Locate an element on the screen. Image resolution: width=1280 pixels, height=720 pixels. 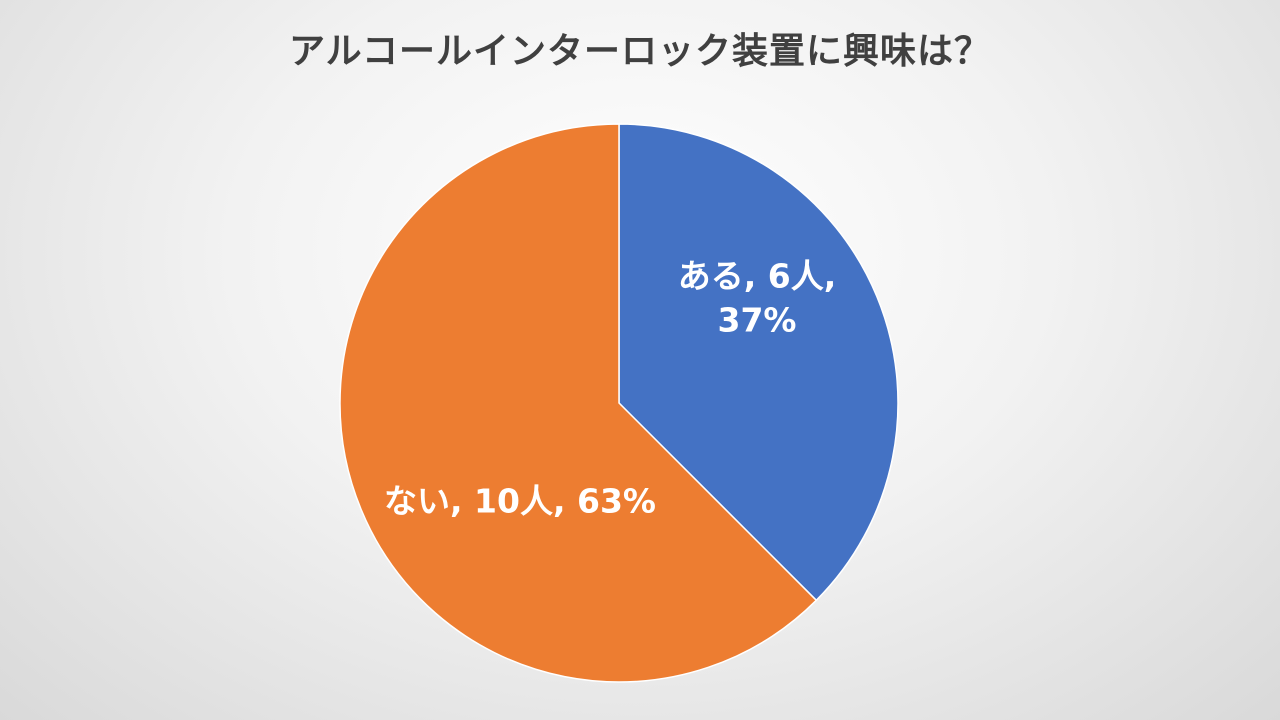
slice-label-line: 37% is located at coordinates (757, 320).